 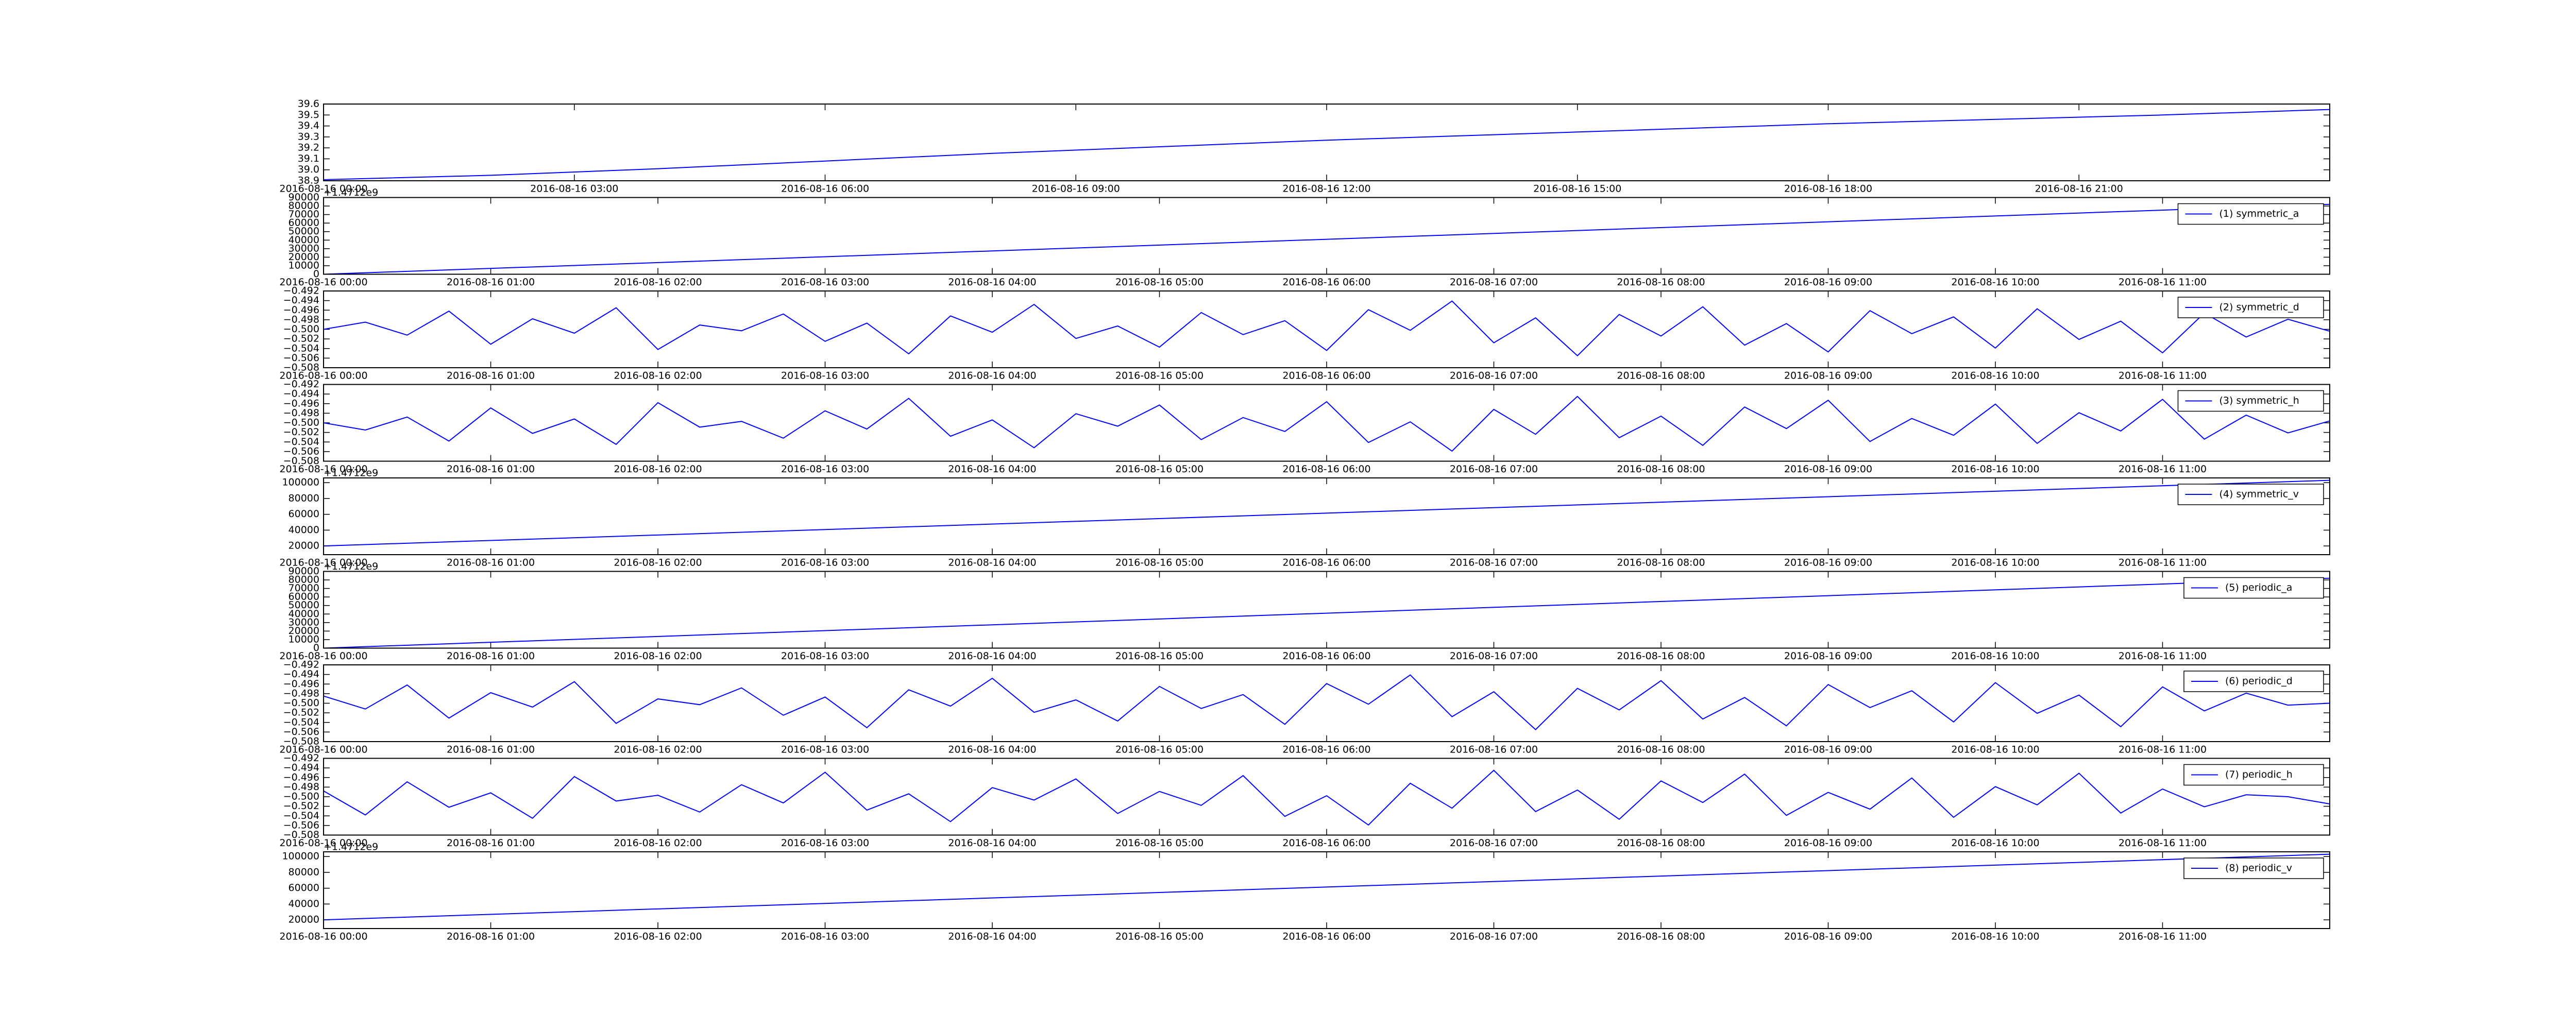 What do you see at coordinates (316, 274) in the screenshot?
I see `y-tick-label: 0` at bounding box center [316, 274].